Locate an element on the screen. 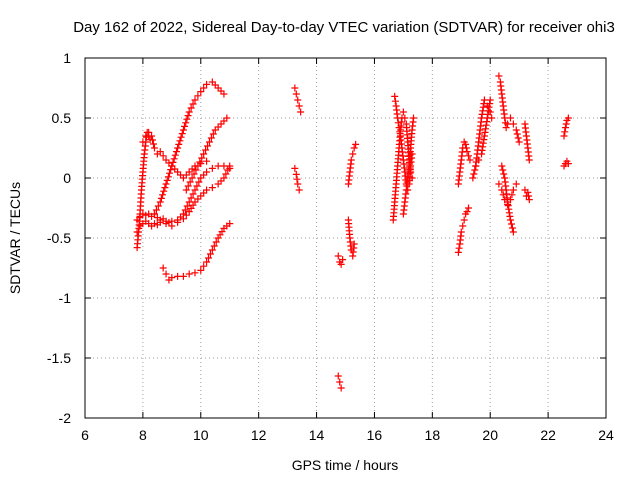 This screenshot has height=480, width=640. series-arc-K is located at coordinates (340, 260).